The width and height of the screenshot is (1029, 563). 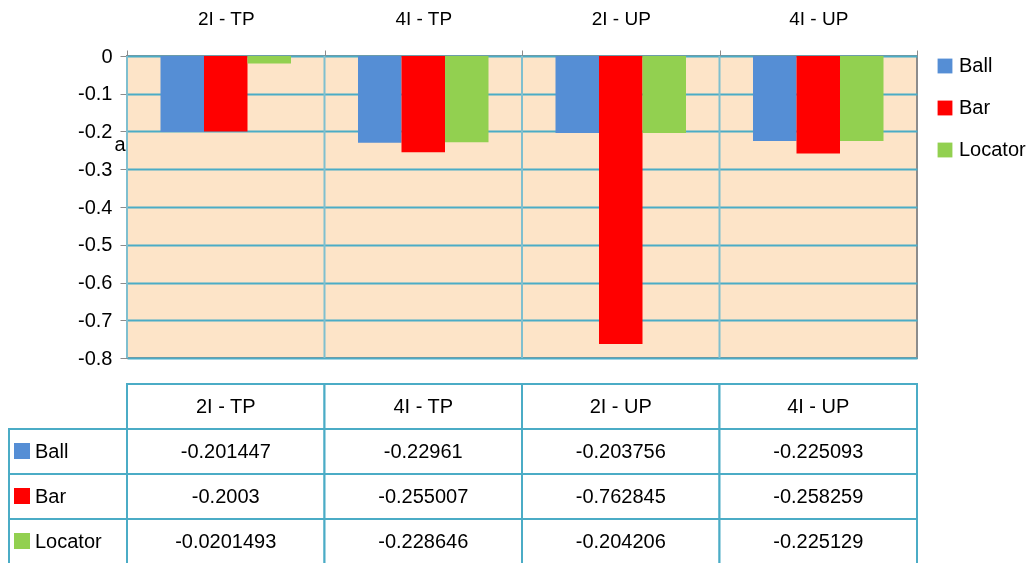 I want to click on y-tick-label: -0.4, so click(x=95, y=206).